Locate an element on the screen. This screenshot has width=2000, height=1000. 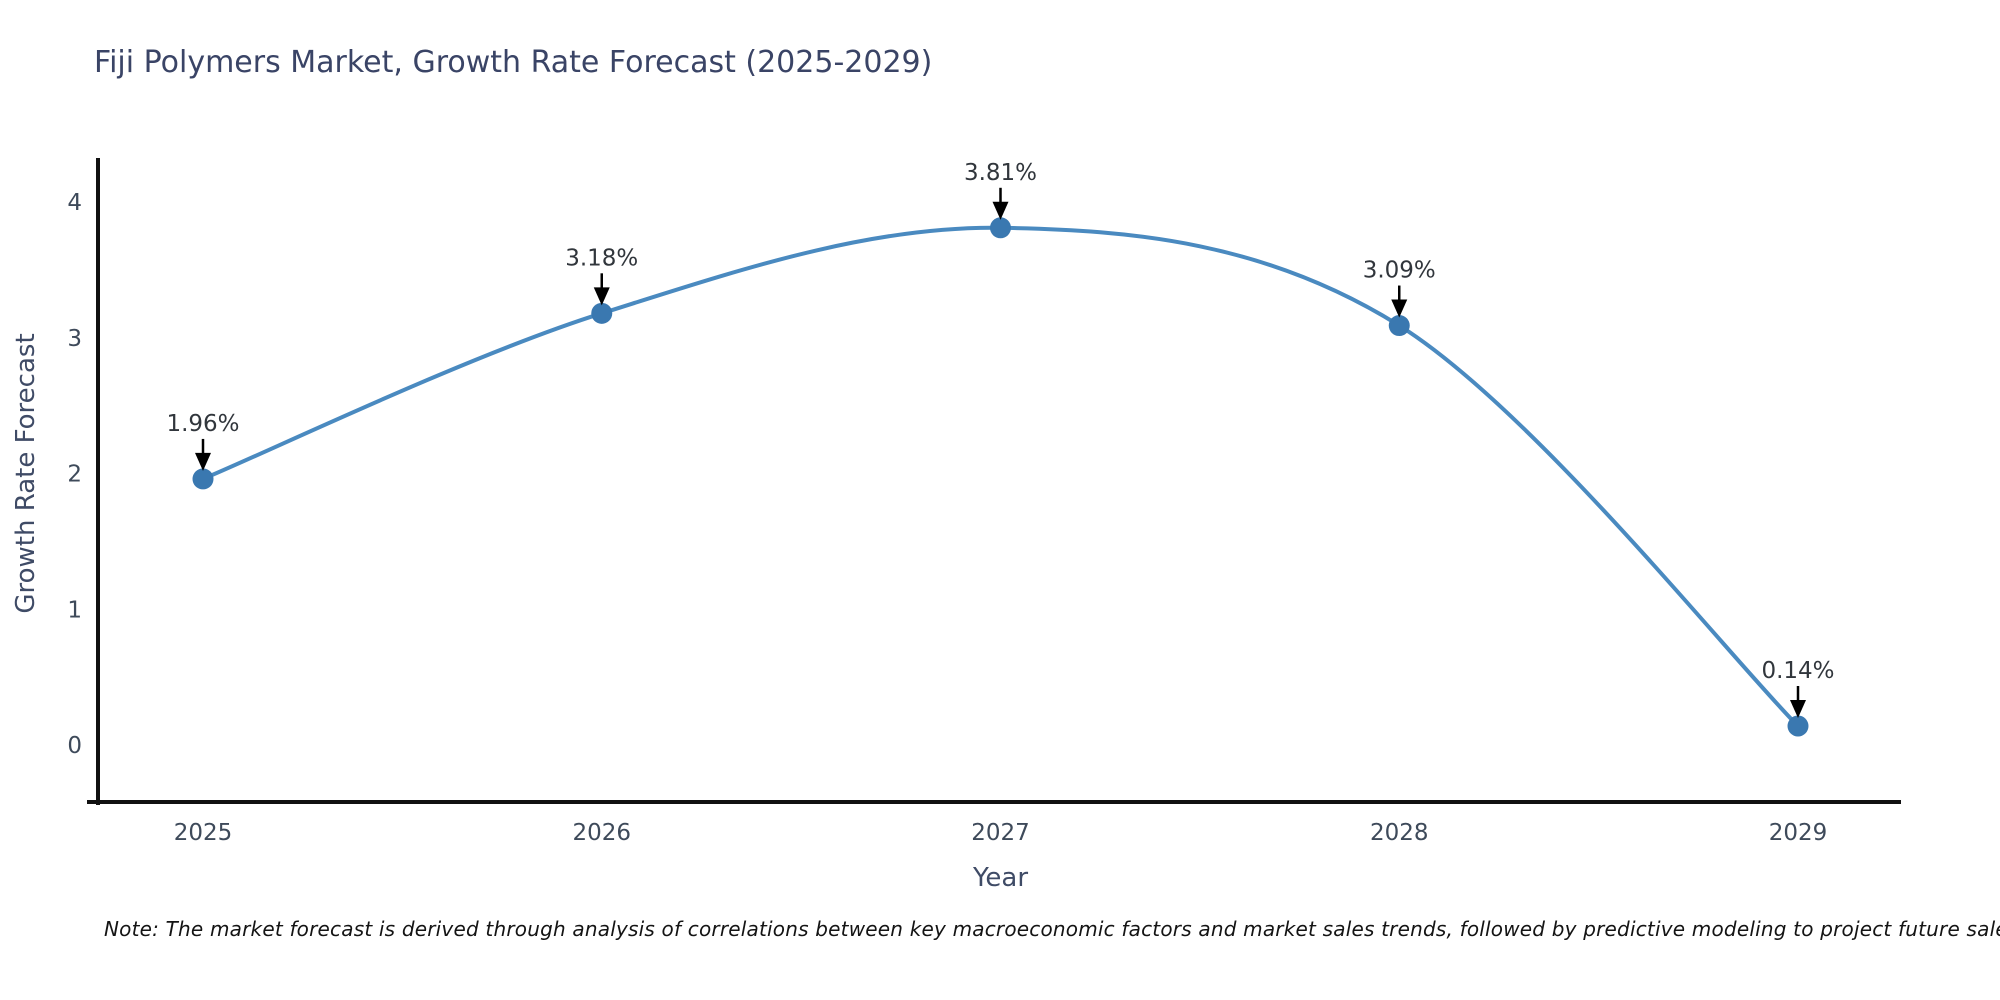
annotation-label: 3.81% is located at coordinates (1000, 173).